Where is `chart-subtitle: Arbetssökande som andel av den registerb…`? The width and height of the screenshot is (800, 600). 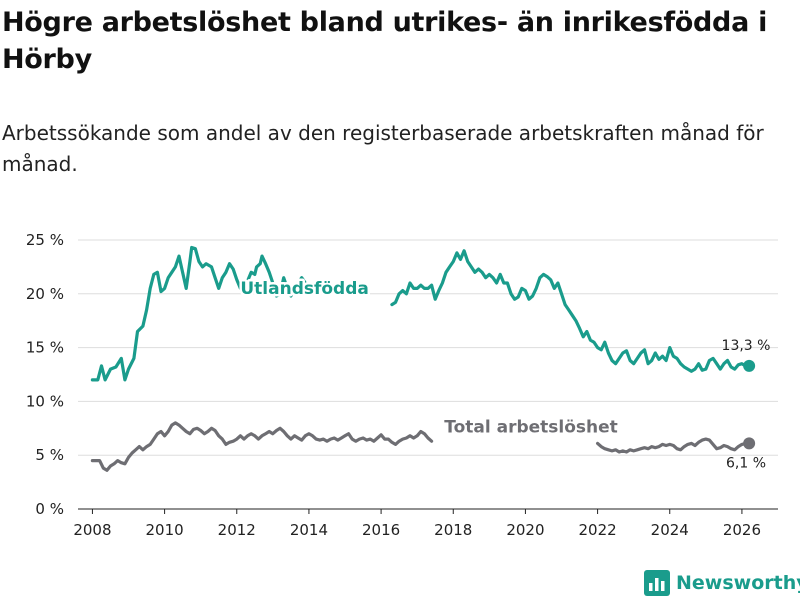
chart-subtitle: Arbetssökande som andel av den registerb… is located at coordinates (383, 148).